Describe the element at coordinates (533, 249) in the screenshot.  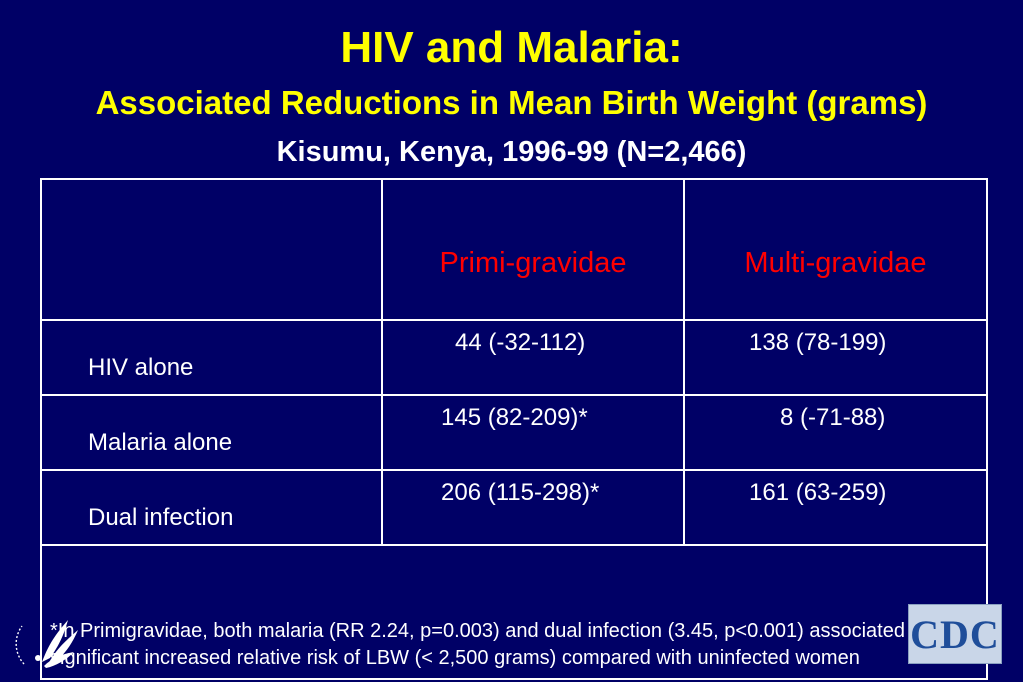
I see `header-primi-gravidae: Primi-gravidae` at that location.